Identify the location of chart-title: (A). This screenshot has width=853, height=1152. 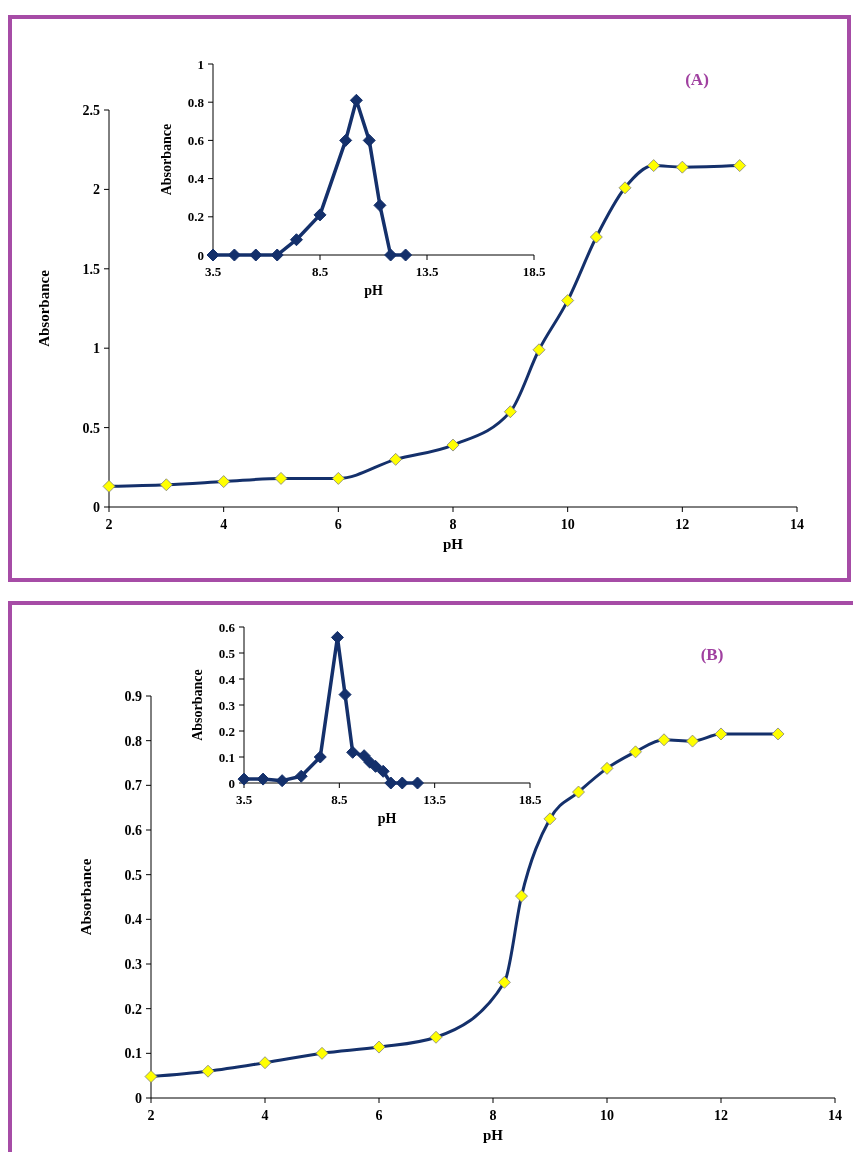
(697, 79).